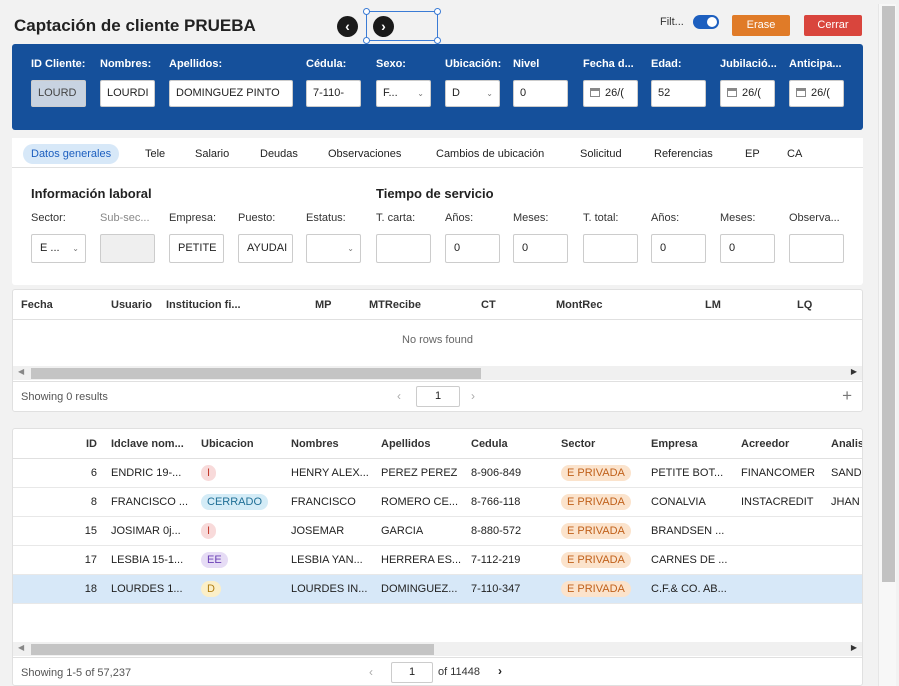 Image resolution: width=899 pixels, height=686 pixels. What do you see at coordinates (496, 560) in the screenshot?
I see `cell-cedula: 7-112-219` at bounding box center [496, 560].